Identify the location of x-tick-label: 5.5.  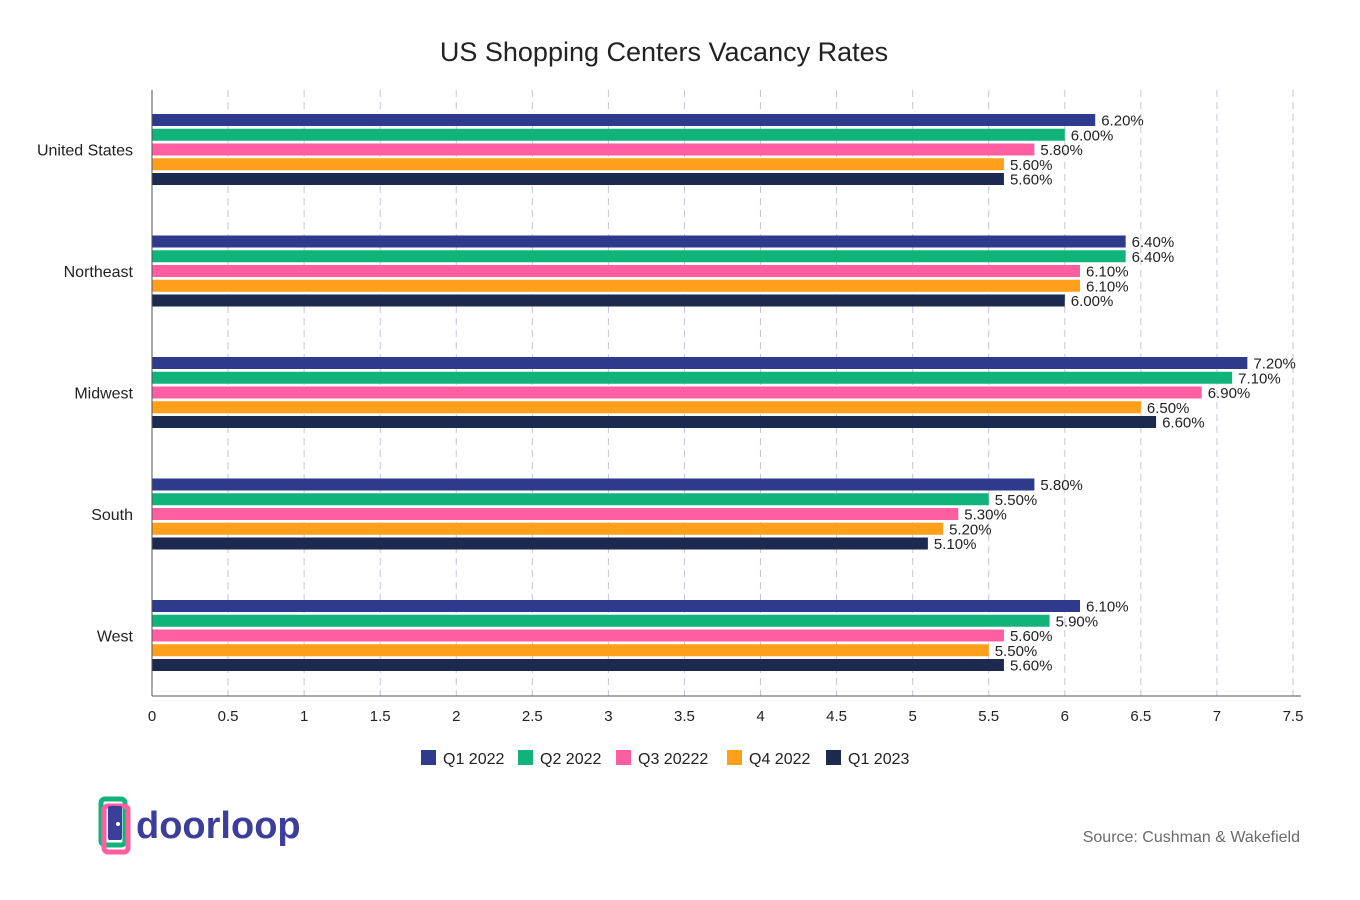
(988, 716).